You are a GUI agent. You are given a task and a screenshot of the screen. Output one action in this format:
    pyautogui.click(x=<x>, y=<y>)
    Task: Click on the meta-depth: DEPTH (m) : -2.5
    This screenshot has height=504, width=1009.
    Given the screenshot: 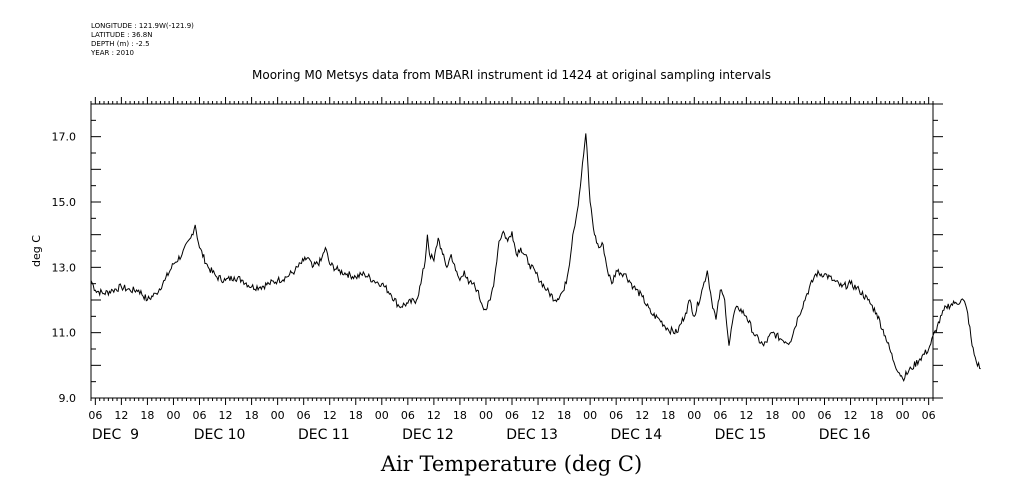 What is the action you would take?
    pyautogui.click(x=120, y=44)
    